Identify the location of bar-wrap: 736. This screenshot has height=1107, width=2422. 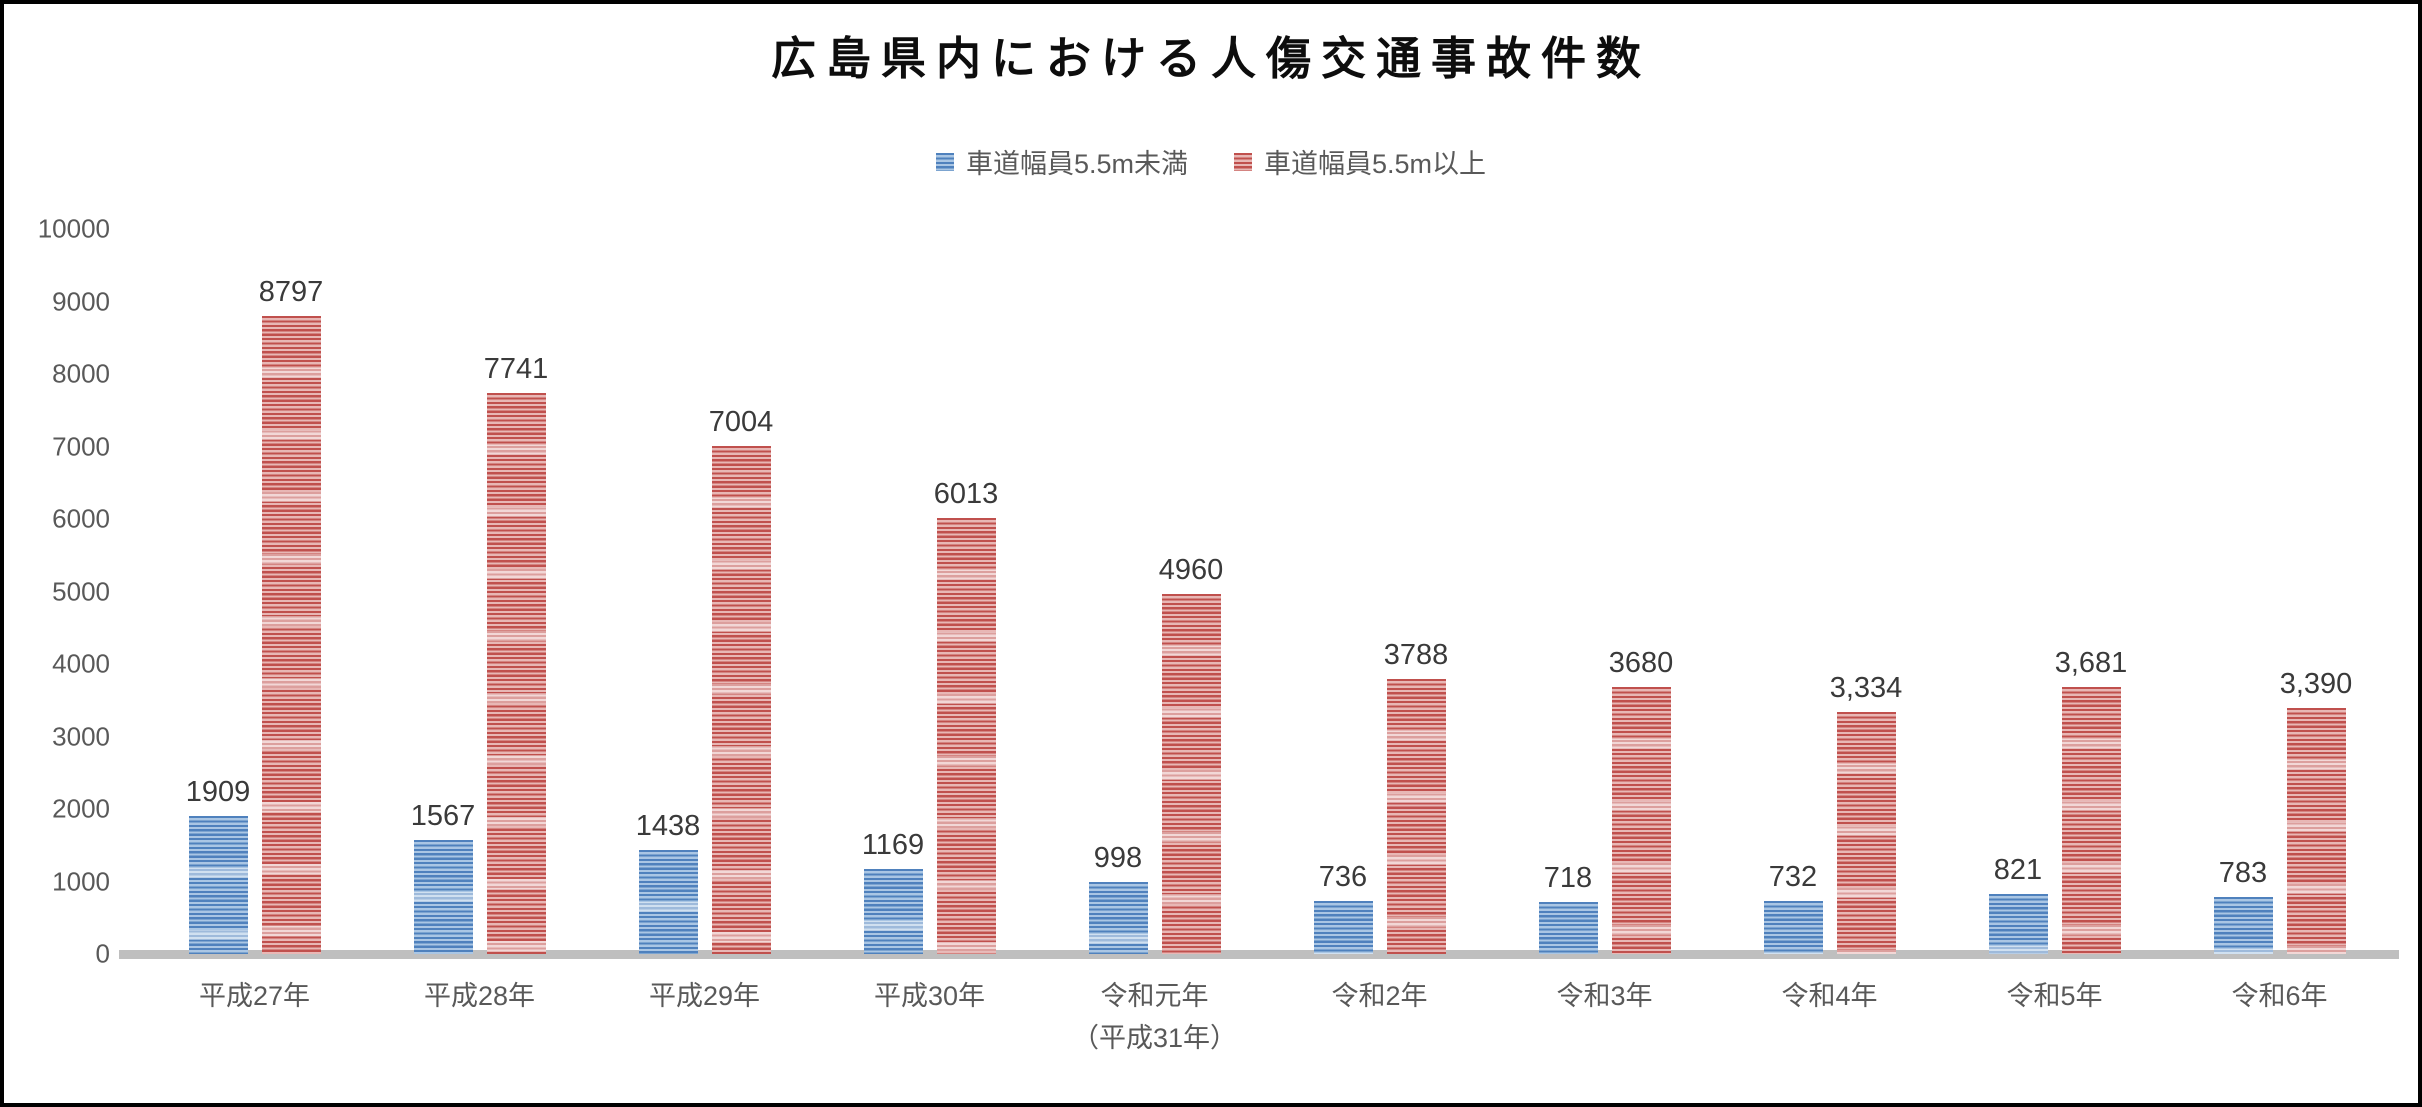
(1343, 907).